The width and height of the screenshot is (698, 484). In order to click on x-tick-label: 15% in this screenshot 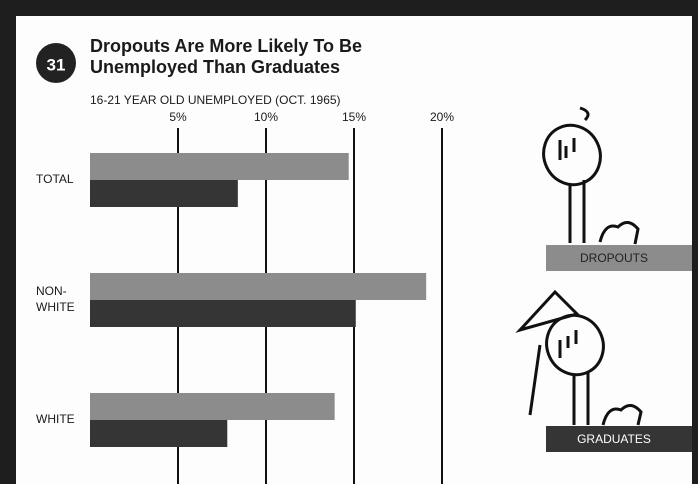, I will do `click(354, 117)`.